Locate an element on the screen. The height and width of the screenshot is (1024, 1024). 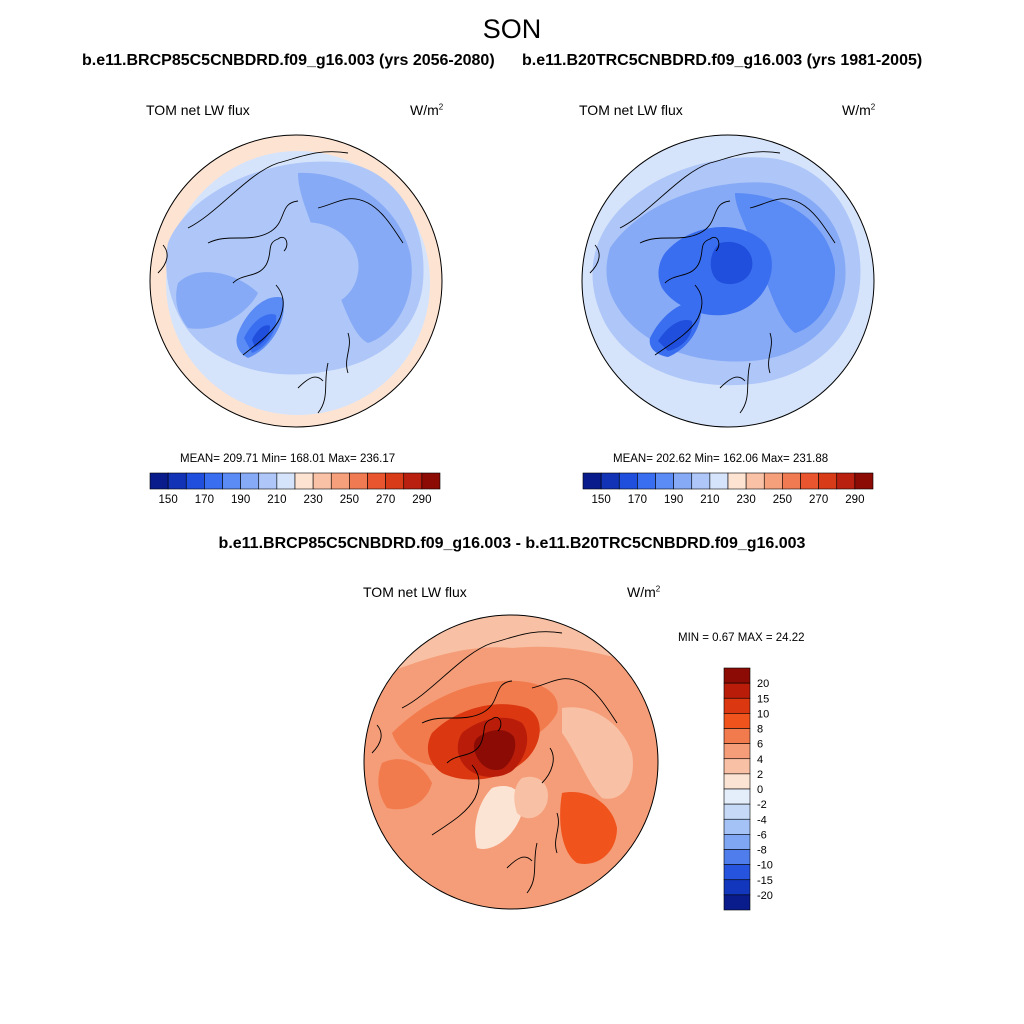
colorbar-tick-label: -20 is located at coordinates (765, 896).